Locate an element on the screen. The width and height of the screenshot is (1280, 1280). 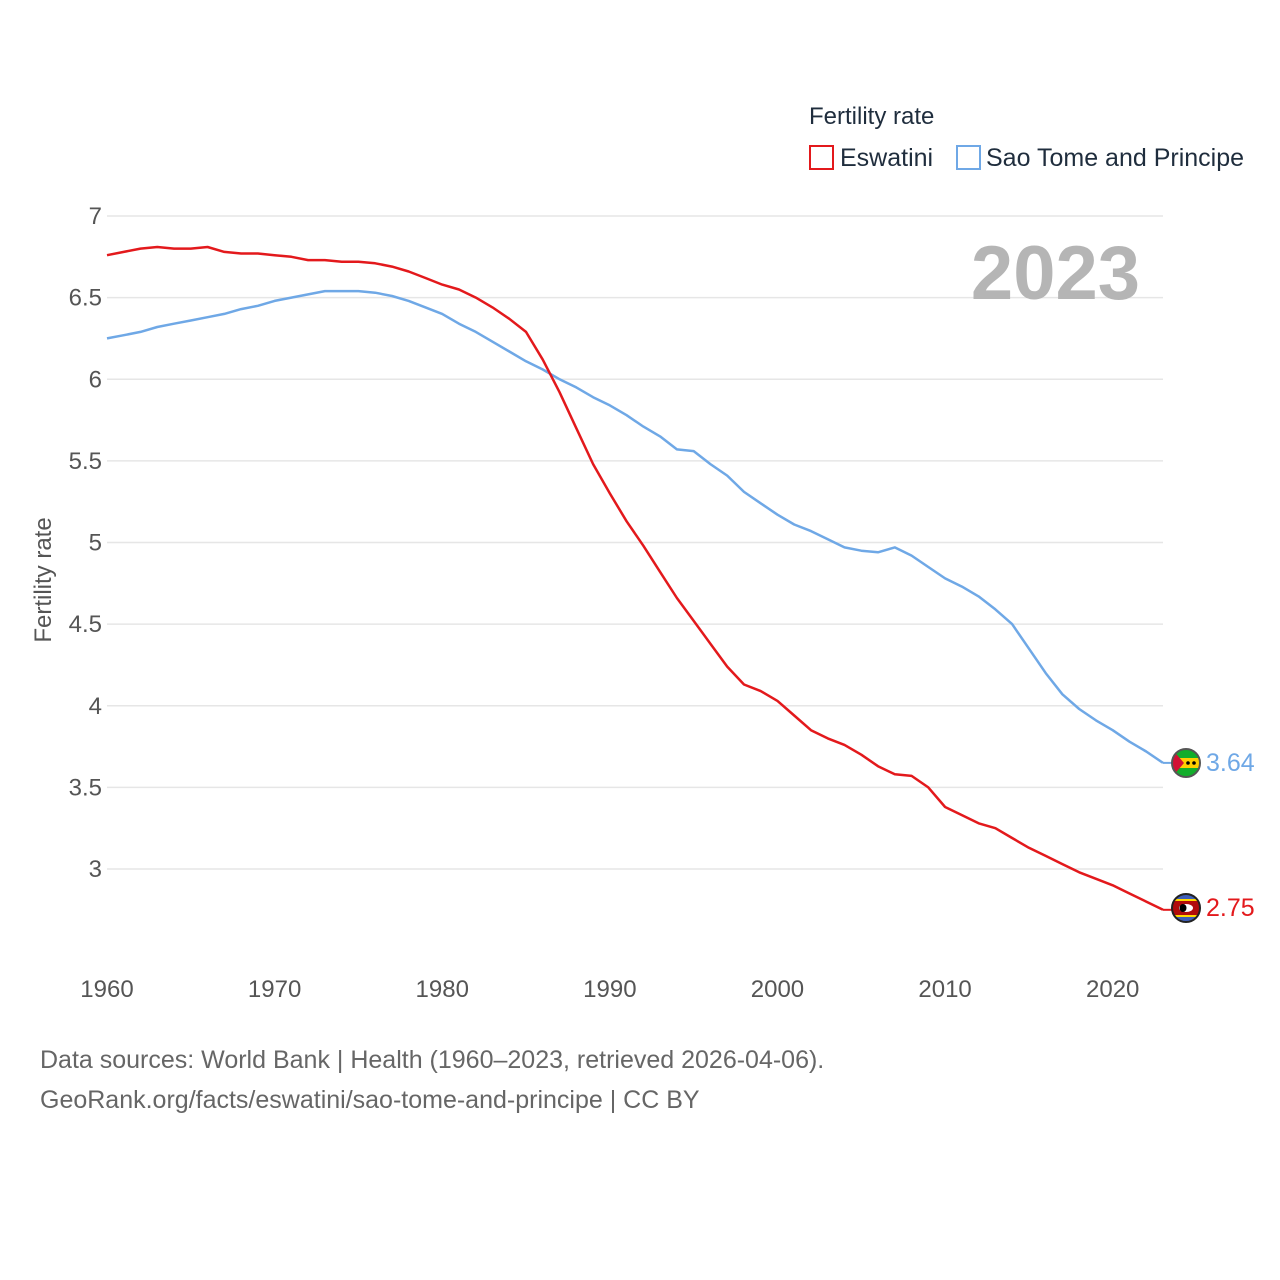
y-tick-label: 3.5 is located at coordinates (85, 787).